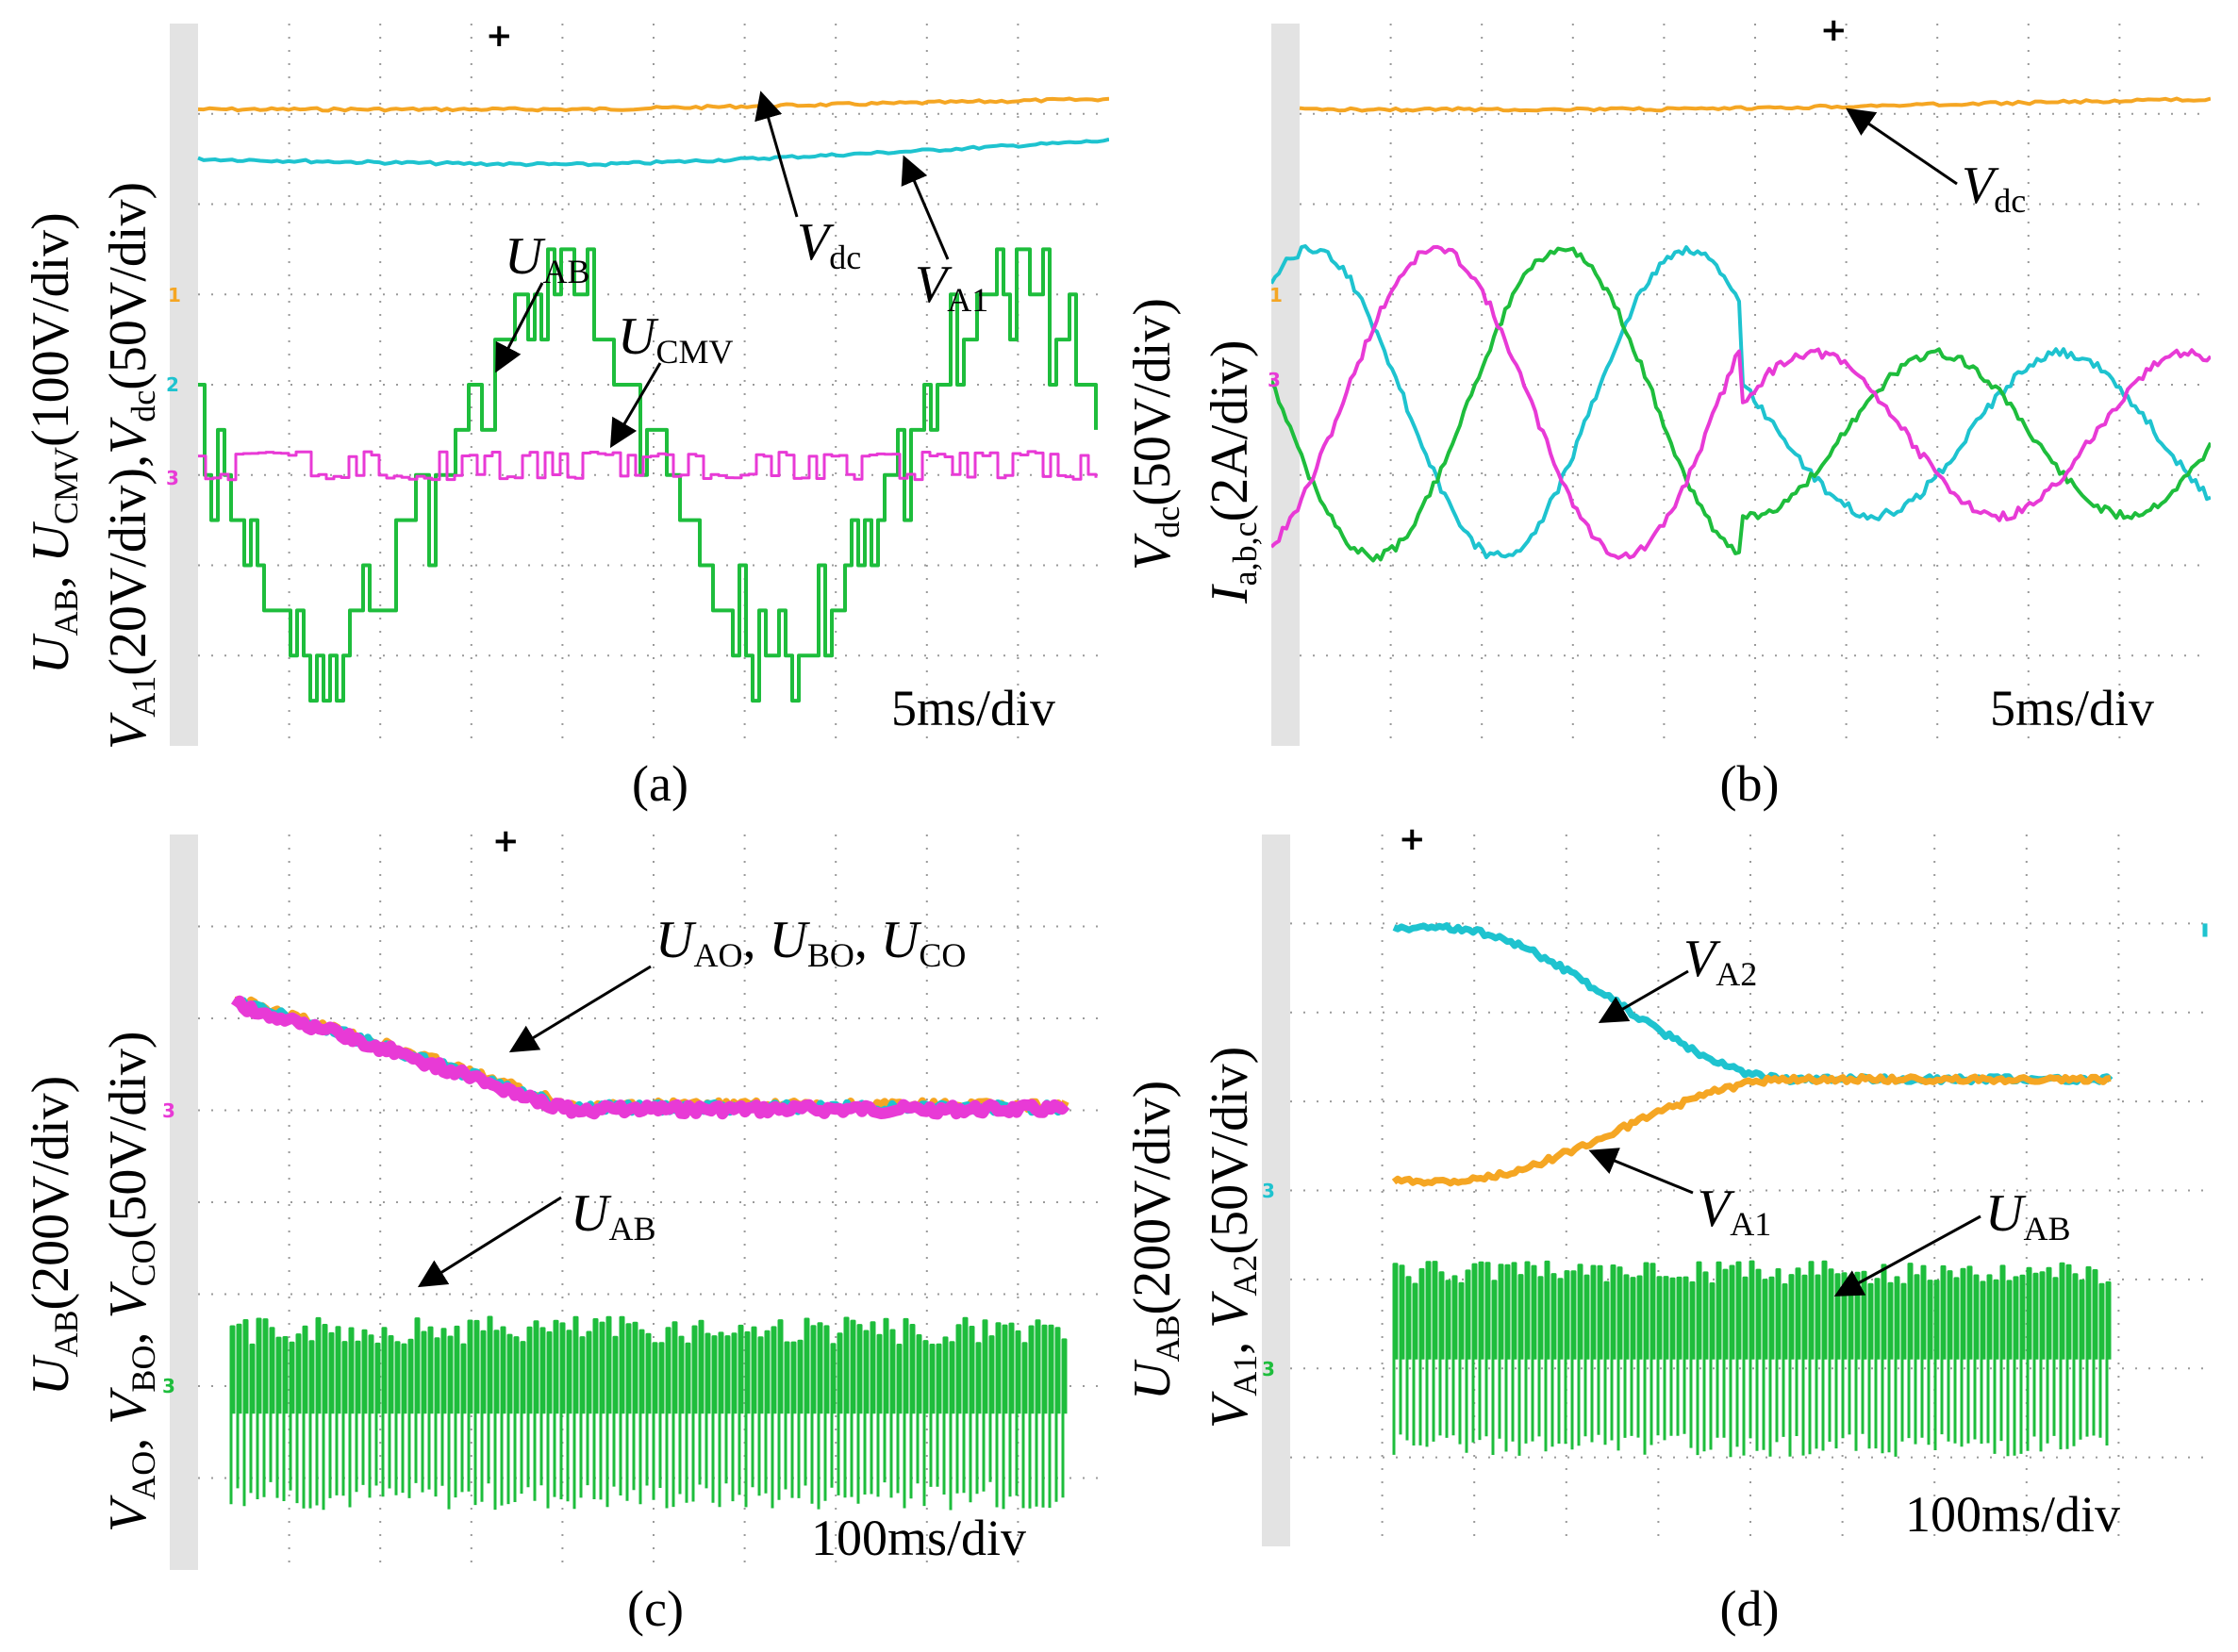 This screenshot has height=1652, width=2238. I want to click on ia-trace, so click(1741, 401).